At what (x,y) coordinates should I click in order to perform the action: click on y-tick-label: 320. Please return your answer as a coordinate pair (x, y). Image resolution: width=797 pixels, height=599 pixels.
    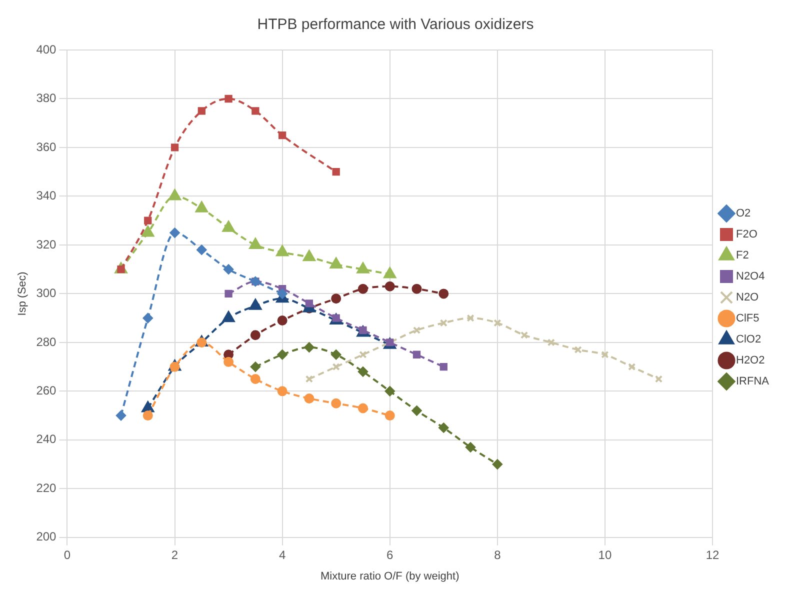
    Looking at the image, I should click on (46, 244).